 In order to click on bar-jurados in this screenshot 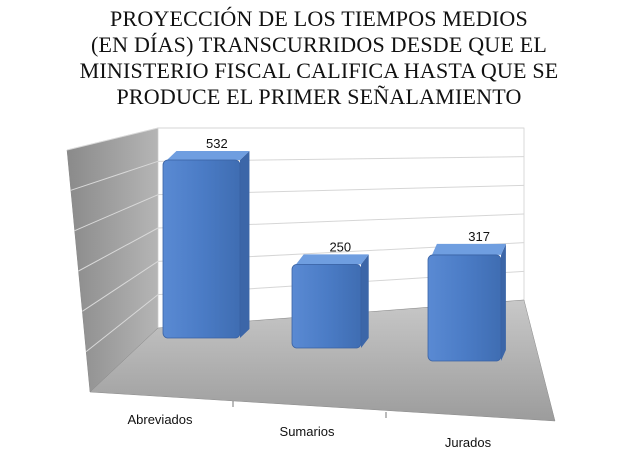, I will do `click(466, 302)`.